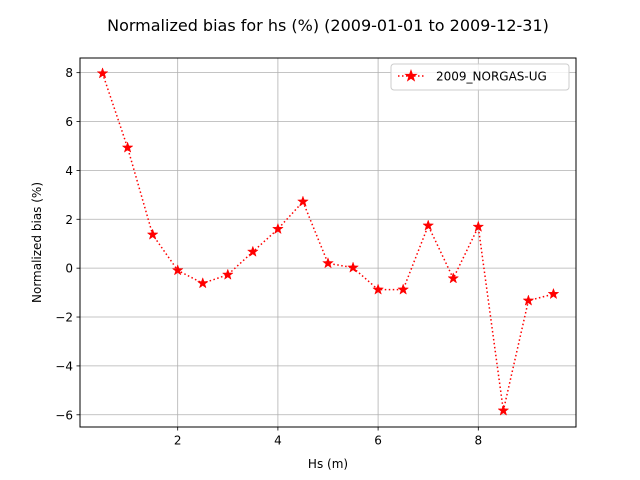 The image size is (640, 480). I want to click on y-tick-label: 0, so click(69, 269).